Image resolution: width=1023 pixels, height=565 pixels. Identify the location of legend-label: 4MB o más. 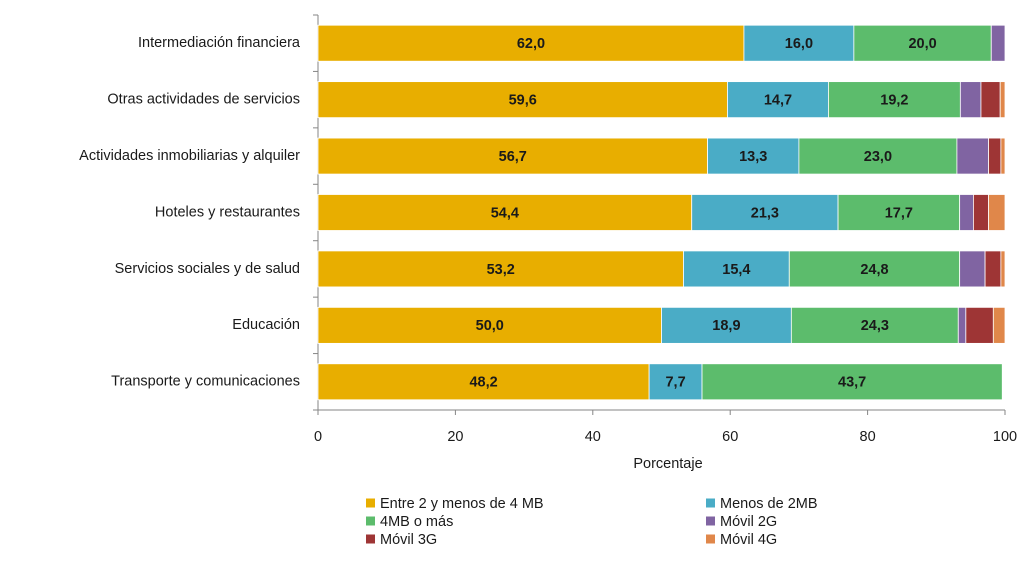
(416, 522).